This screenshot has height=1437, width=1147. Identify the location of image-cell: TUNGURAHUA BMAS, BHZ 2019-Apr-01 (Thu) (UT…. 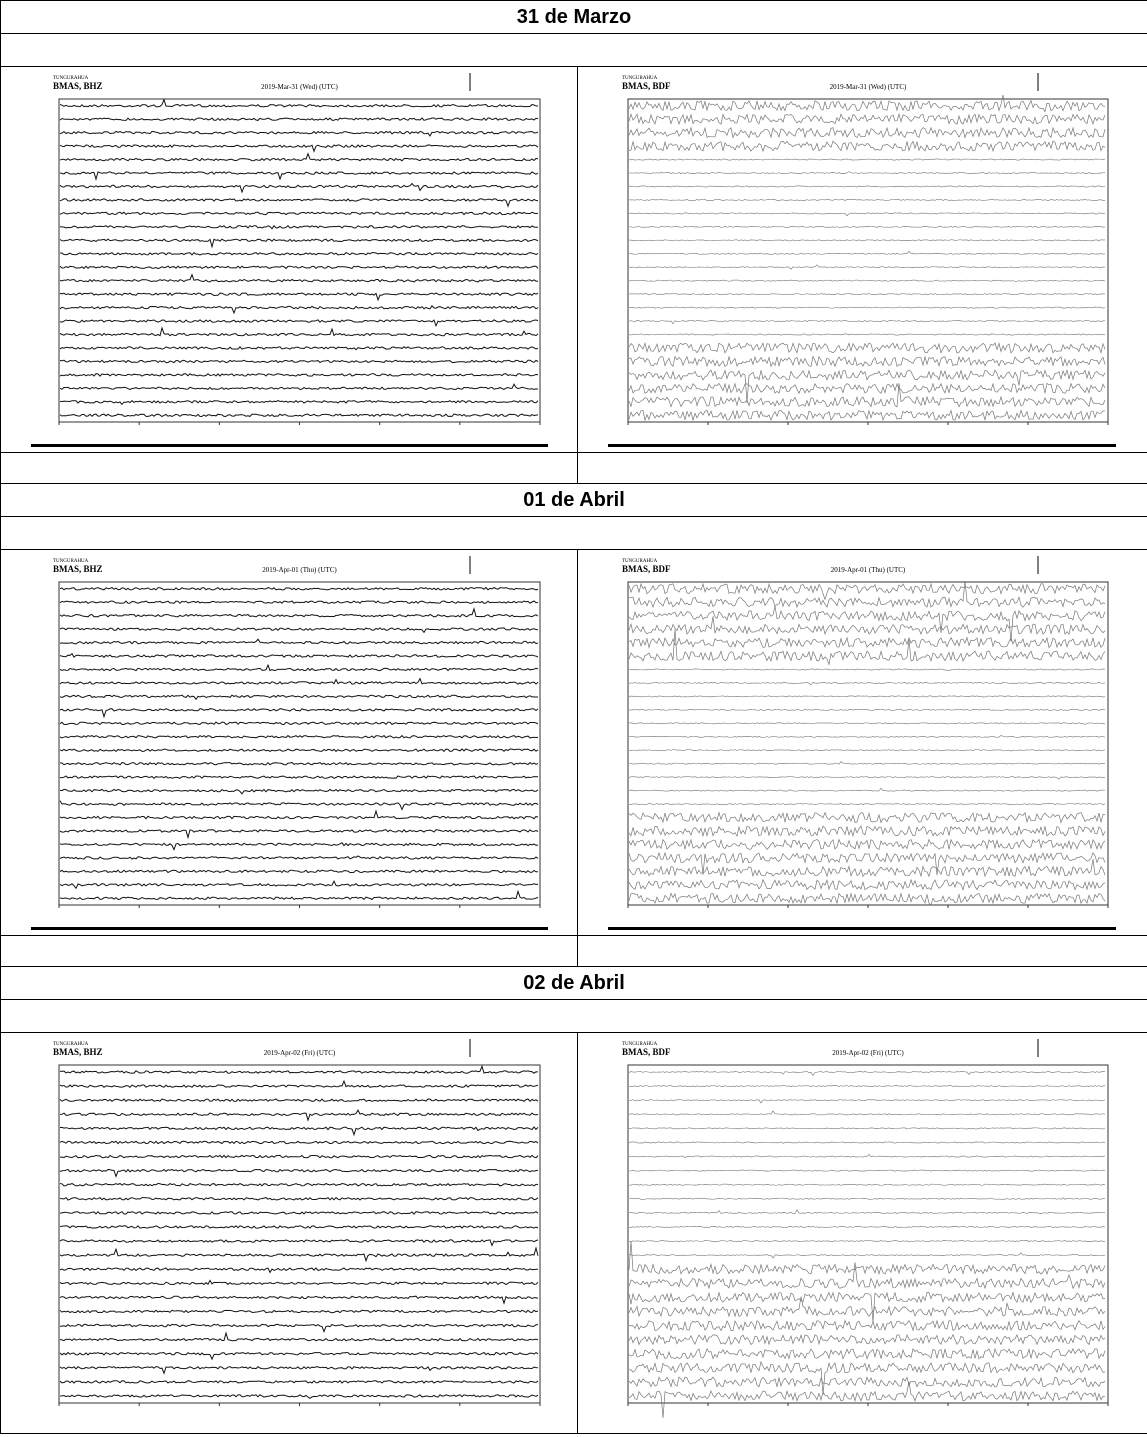
(289, 742).